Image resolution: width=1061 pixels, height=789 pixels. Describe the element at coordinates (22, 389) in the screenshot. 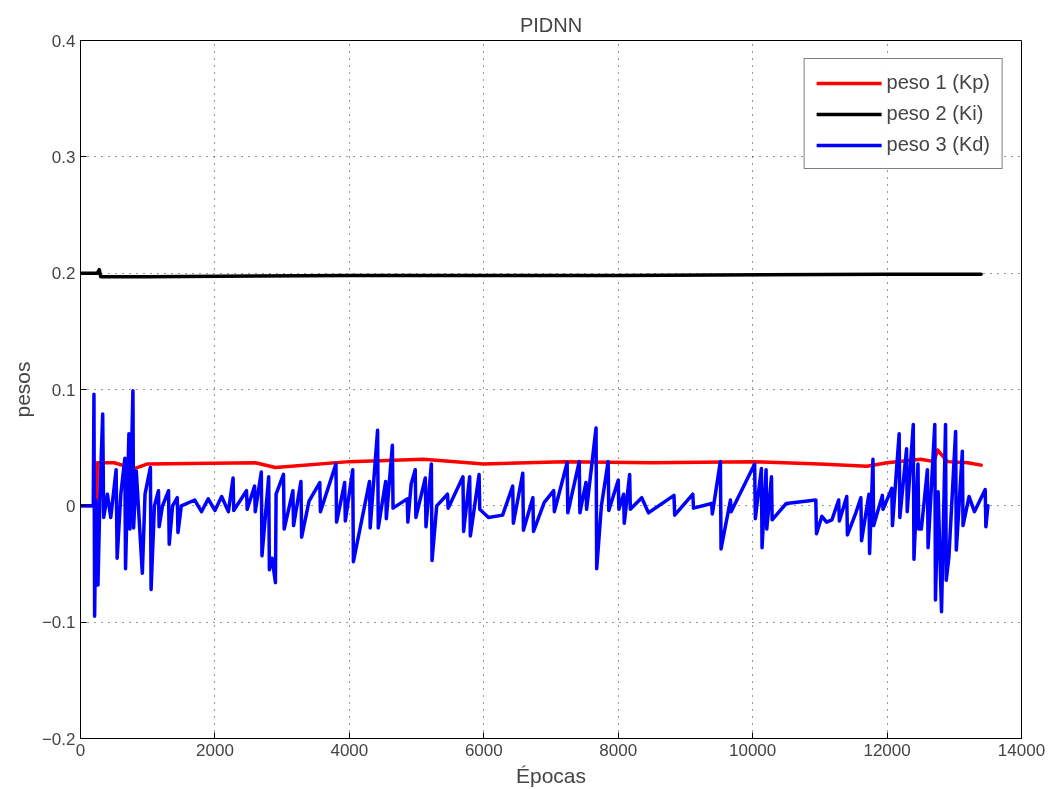

I see `y-axis-title: pesos` at that location.